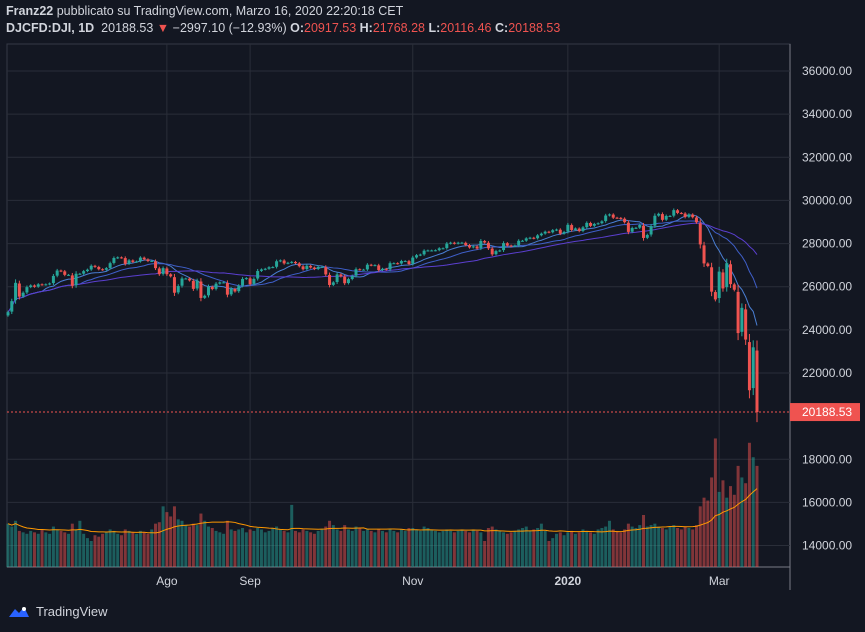  Describe the element at coordinates (827, 330) in the screenshot. I see `price-tick-label: 24000.00` at that location.